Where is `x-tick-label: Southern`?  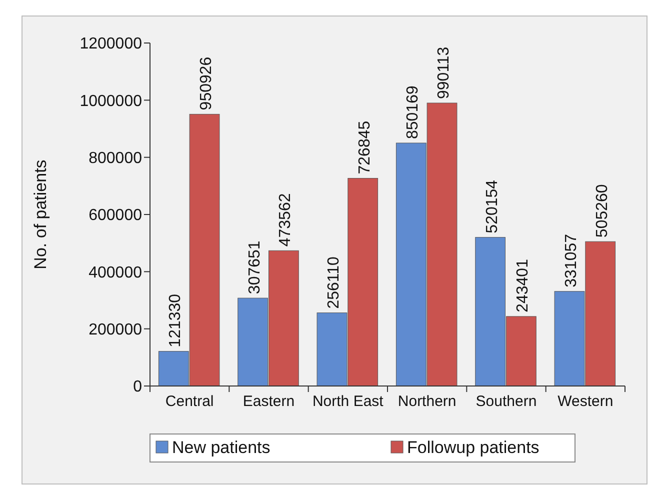
x-tick-label: Southern is located at coordinates (506, 401).